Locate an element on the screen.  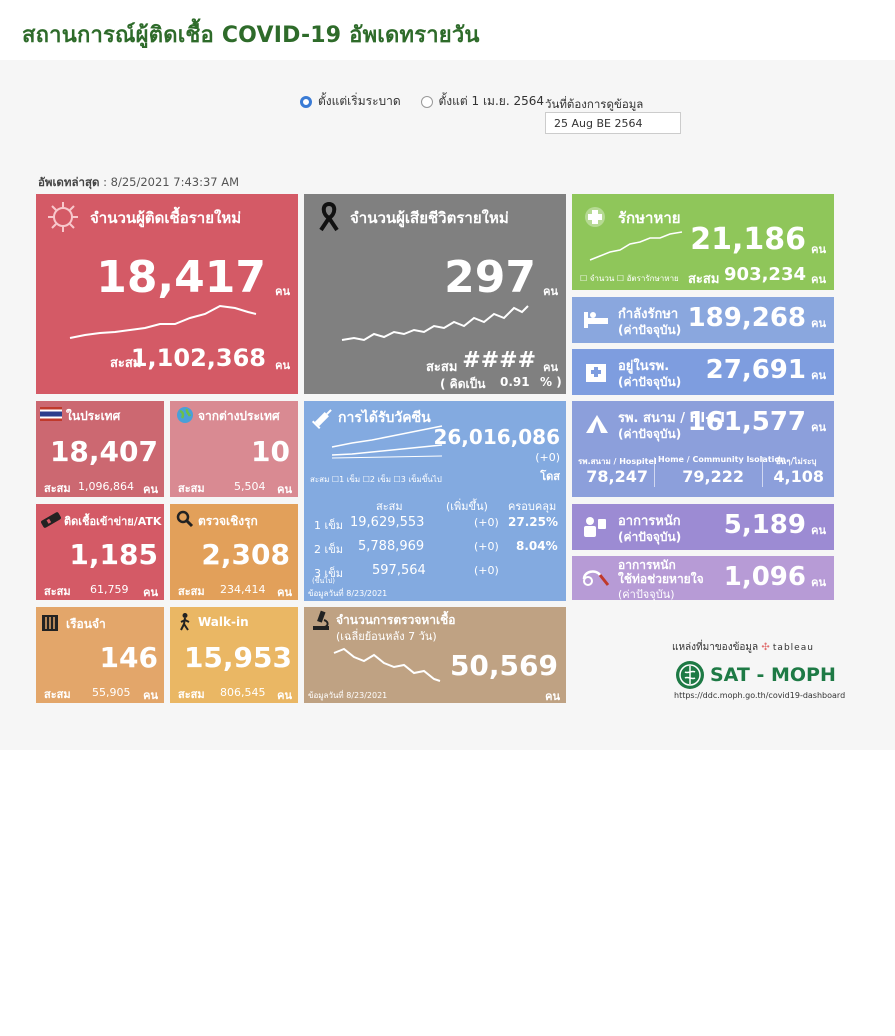
prison-cum-unit: คน is located at coordinates (150, 695).